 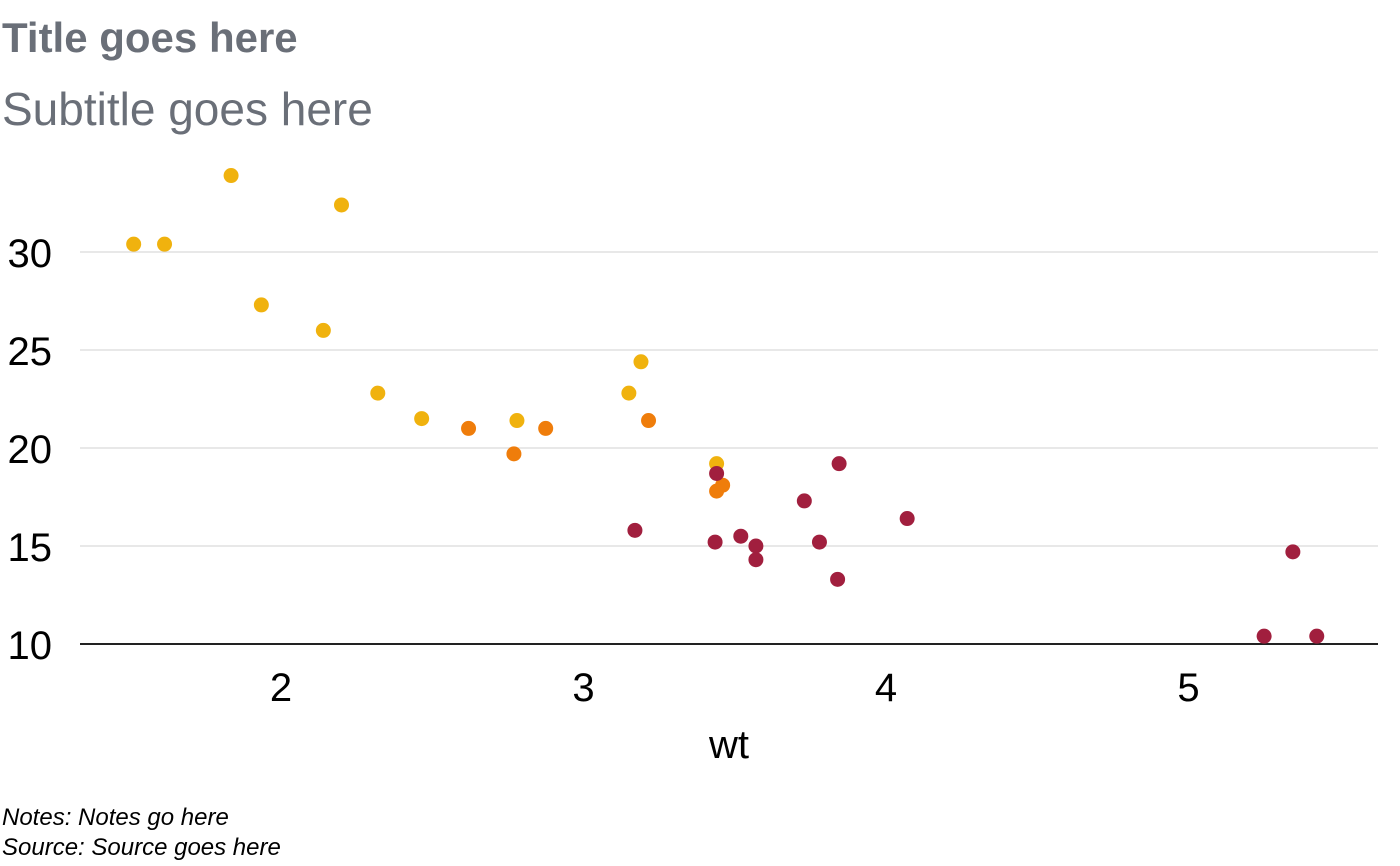 I want to click on x-axis-title: wt, so click(x=728, y=745).